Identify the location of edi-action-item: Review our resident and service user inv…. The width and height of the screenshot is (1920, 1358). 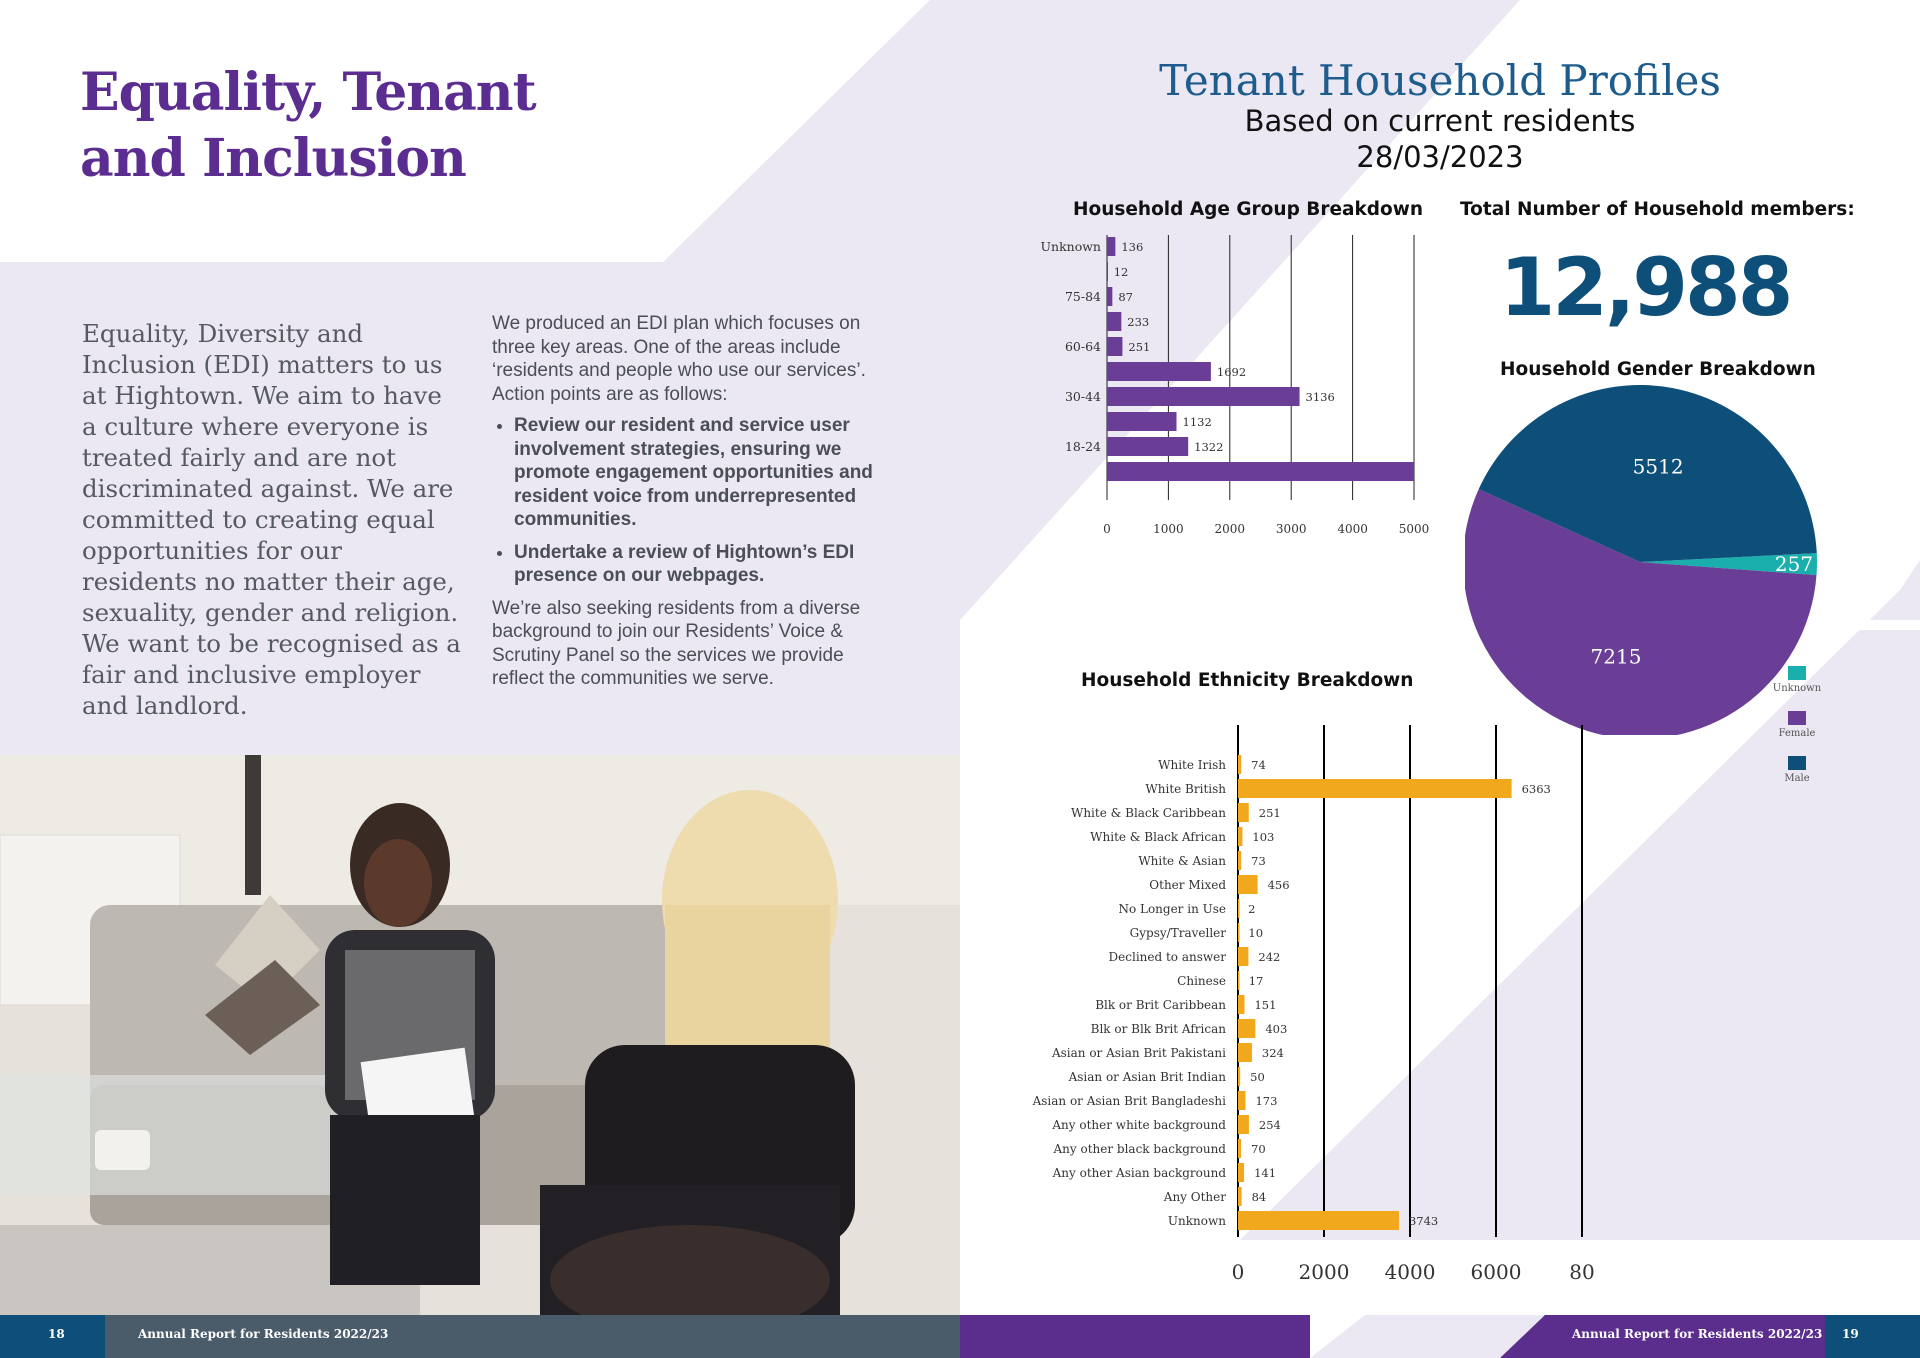
(698, 473).